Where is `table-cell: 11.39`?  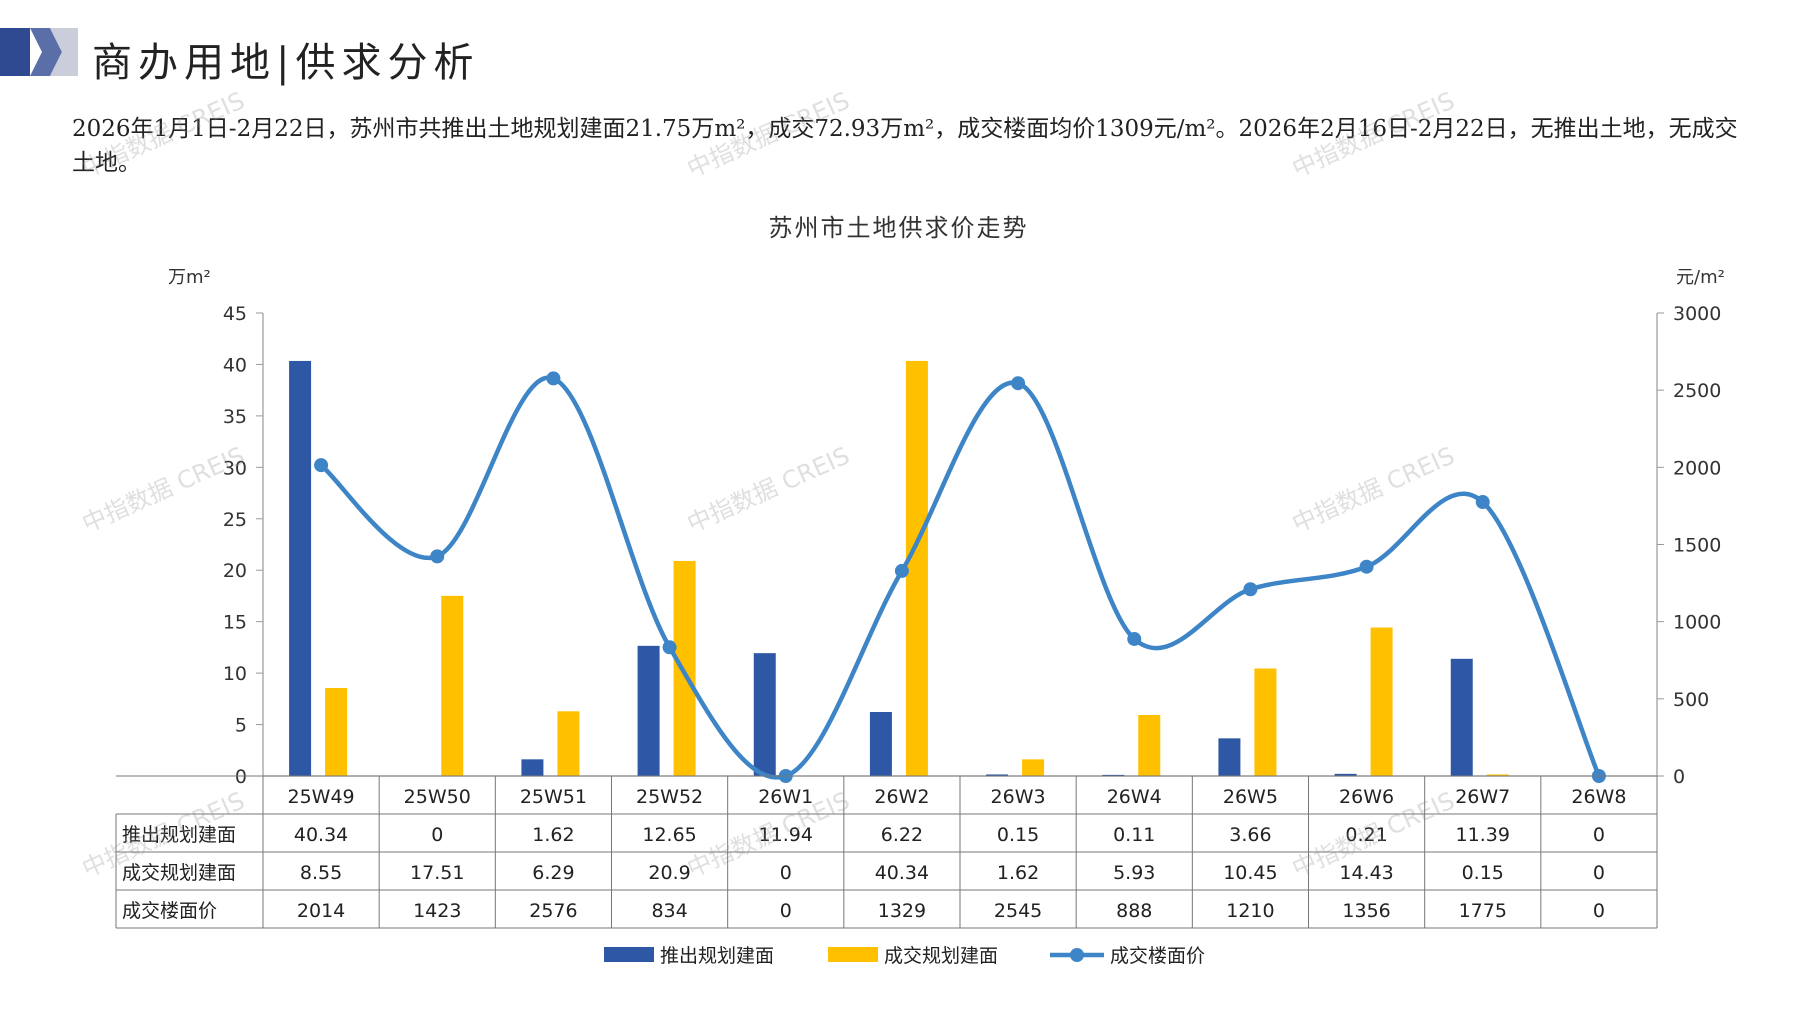 table-cell: 11.39 is located at coordinates (1483, 835).